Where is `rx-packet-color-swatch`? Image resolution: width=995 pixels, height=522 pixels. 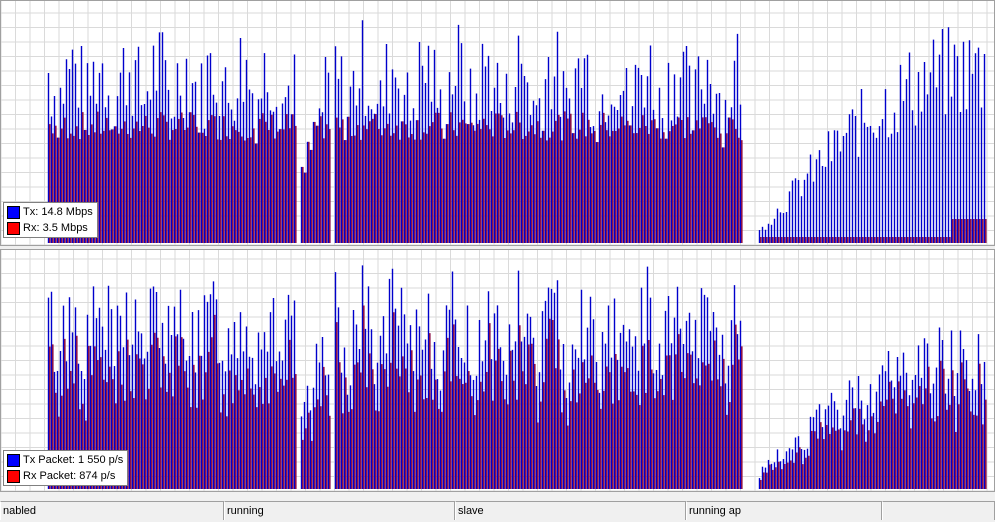
rx-packet-color-swatch is located at coordinates (13, 476).